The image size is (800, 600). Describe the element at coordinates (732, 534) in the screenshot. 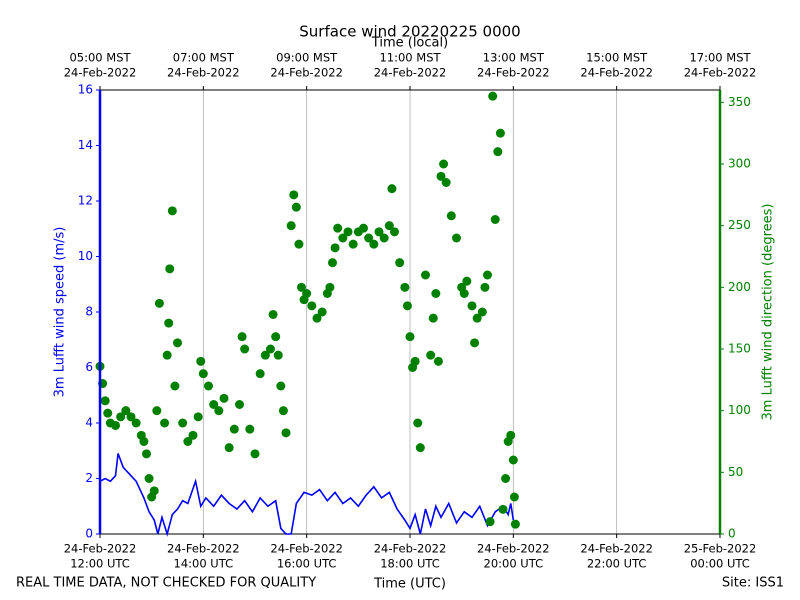

I see `y2-tick-label: 0` at that location.